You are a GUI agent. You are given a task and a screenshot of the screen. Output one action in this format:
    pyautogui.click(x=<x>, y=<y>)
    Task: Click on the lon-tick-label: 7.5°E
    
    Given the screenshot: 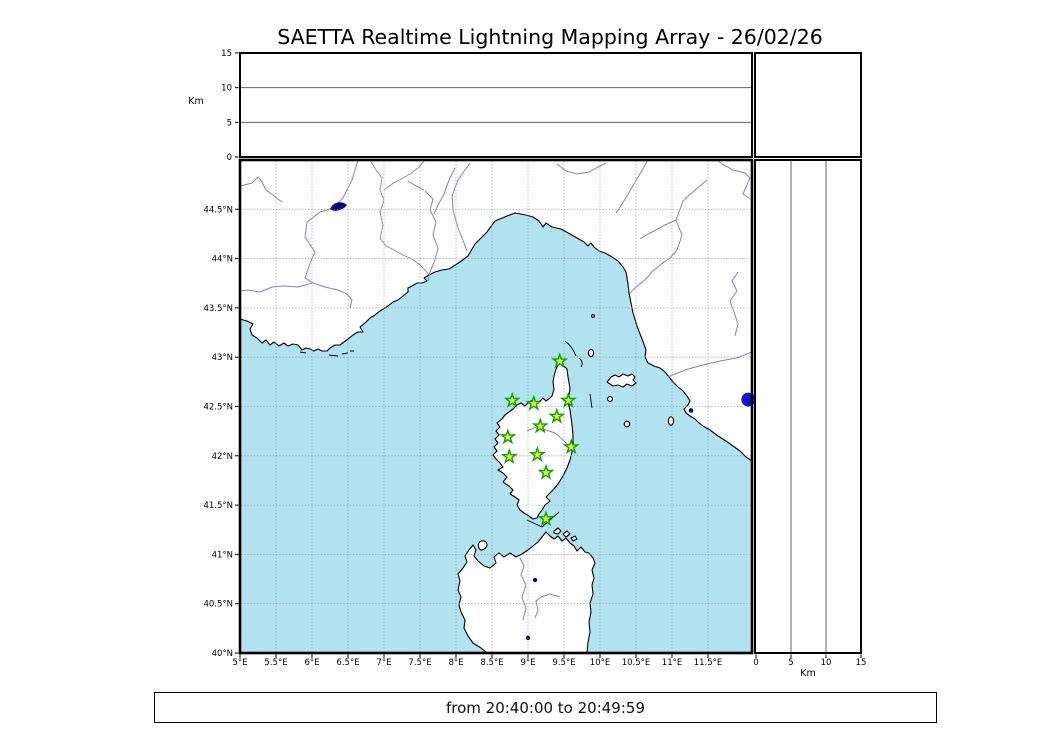 What is the action you would take?
    pyautogui.click(x=419, y=663)
    